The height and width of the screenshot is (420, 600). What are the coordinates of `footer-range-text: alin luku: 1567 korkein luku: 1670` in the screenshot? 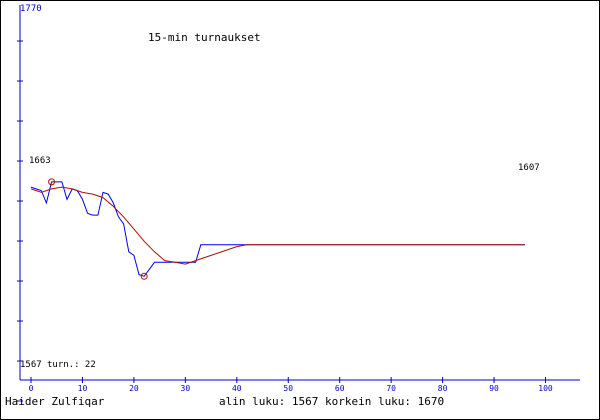 It's located at (331, 401).